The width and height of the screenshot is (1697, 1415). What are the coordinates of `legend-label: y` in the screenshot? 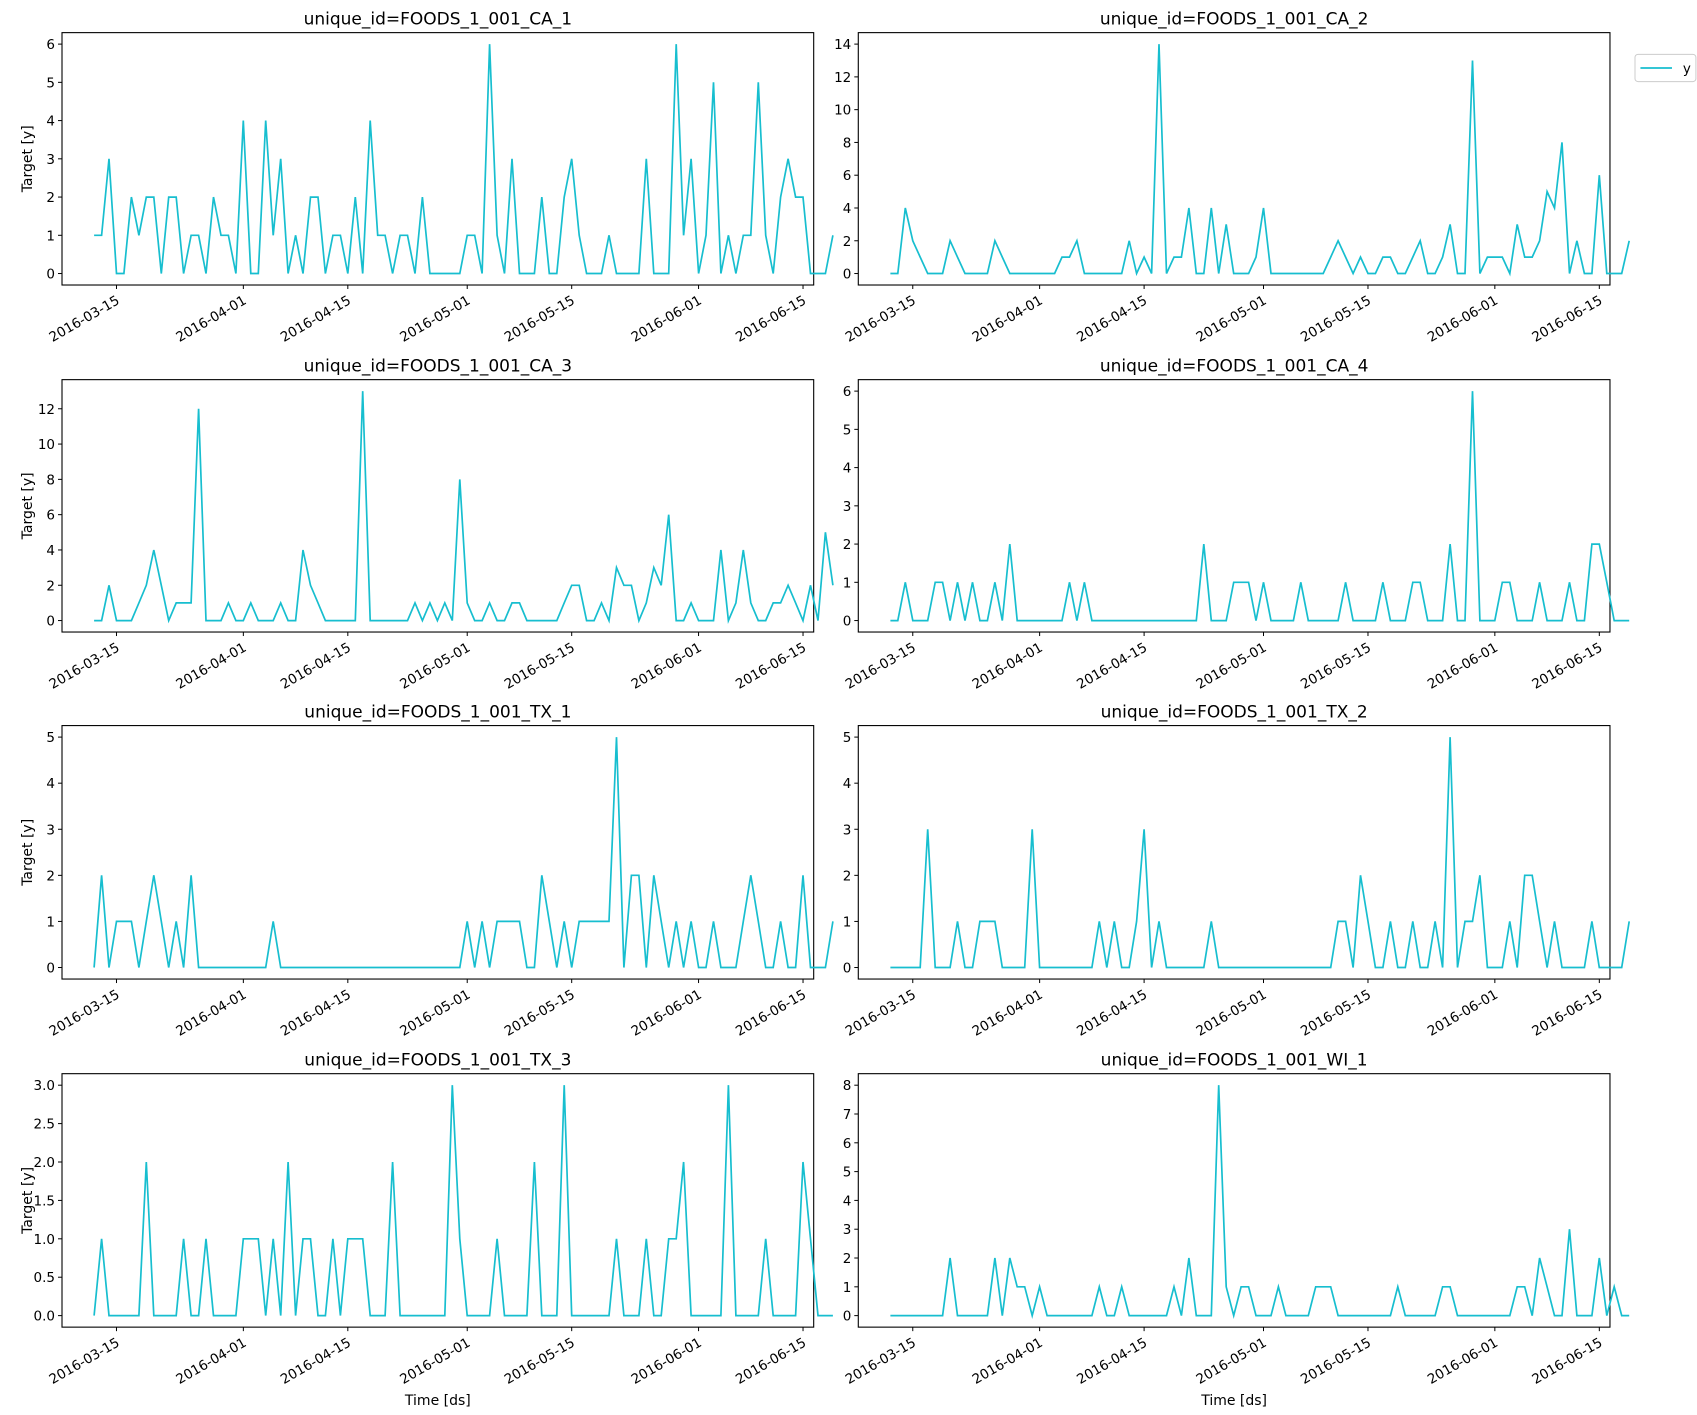 It's located at (1687, 69).